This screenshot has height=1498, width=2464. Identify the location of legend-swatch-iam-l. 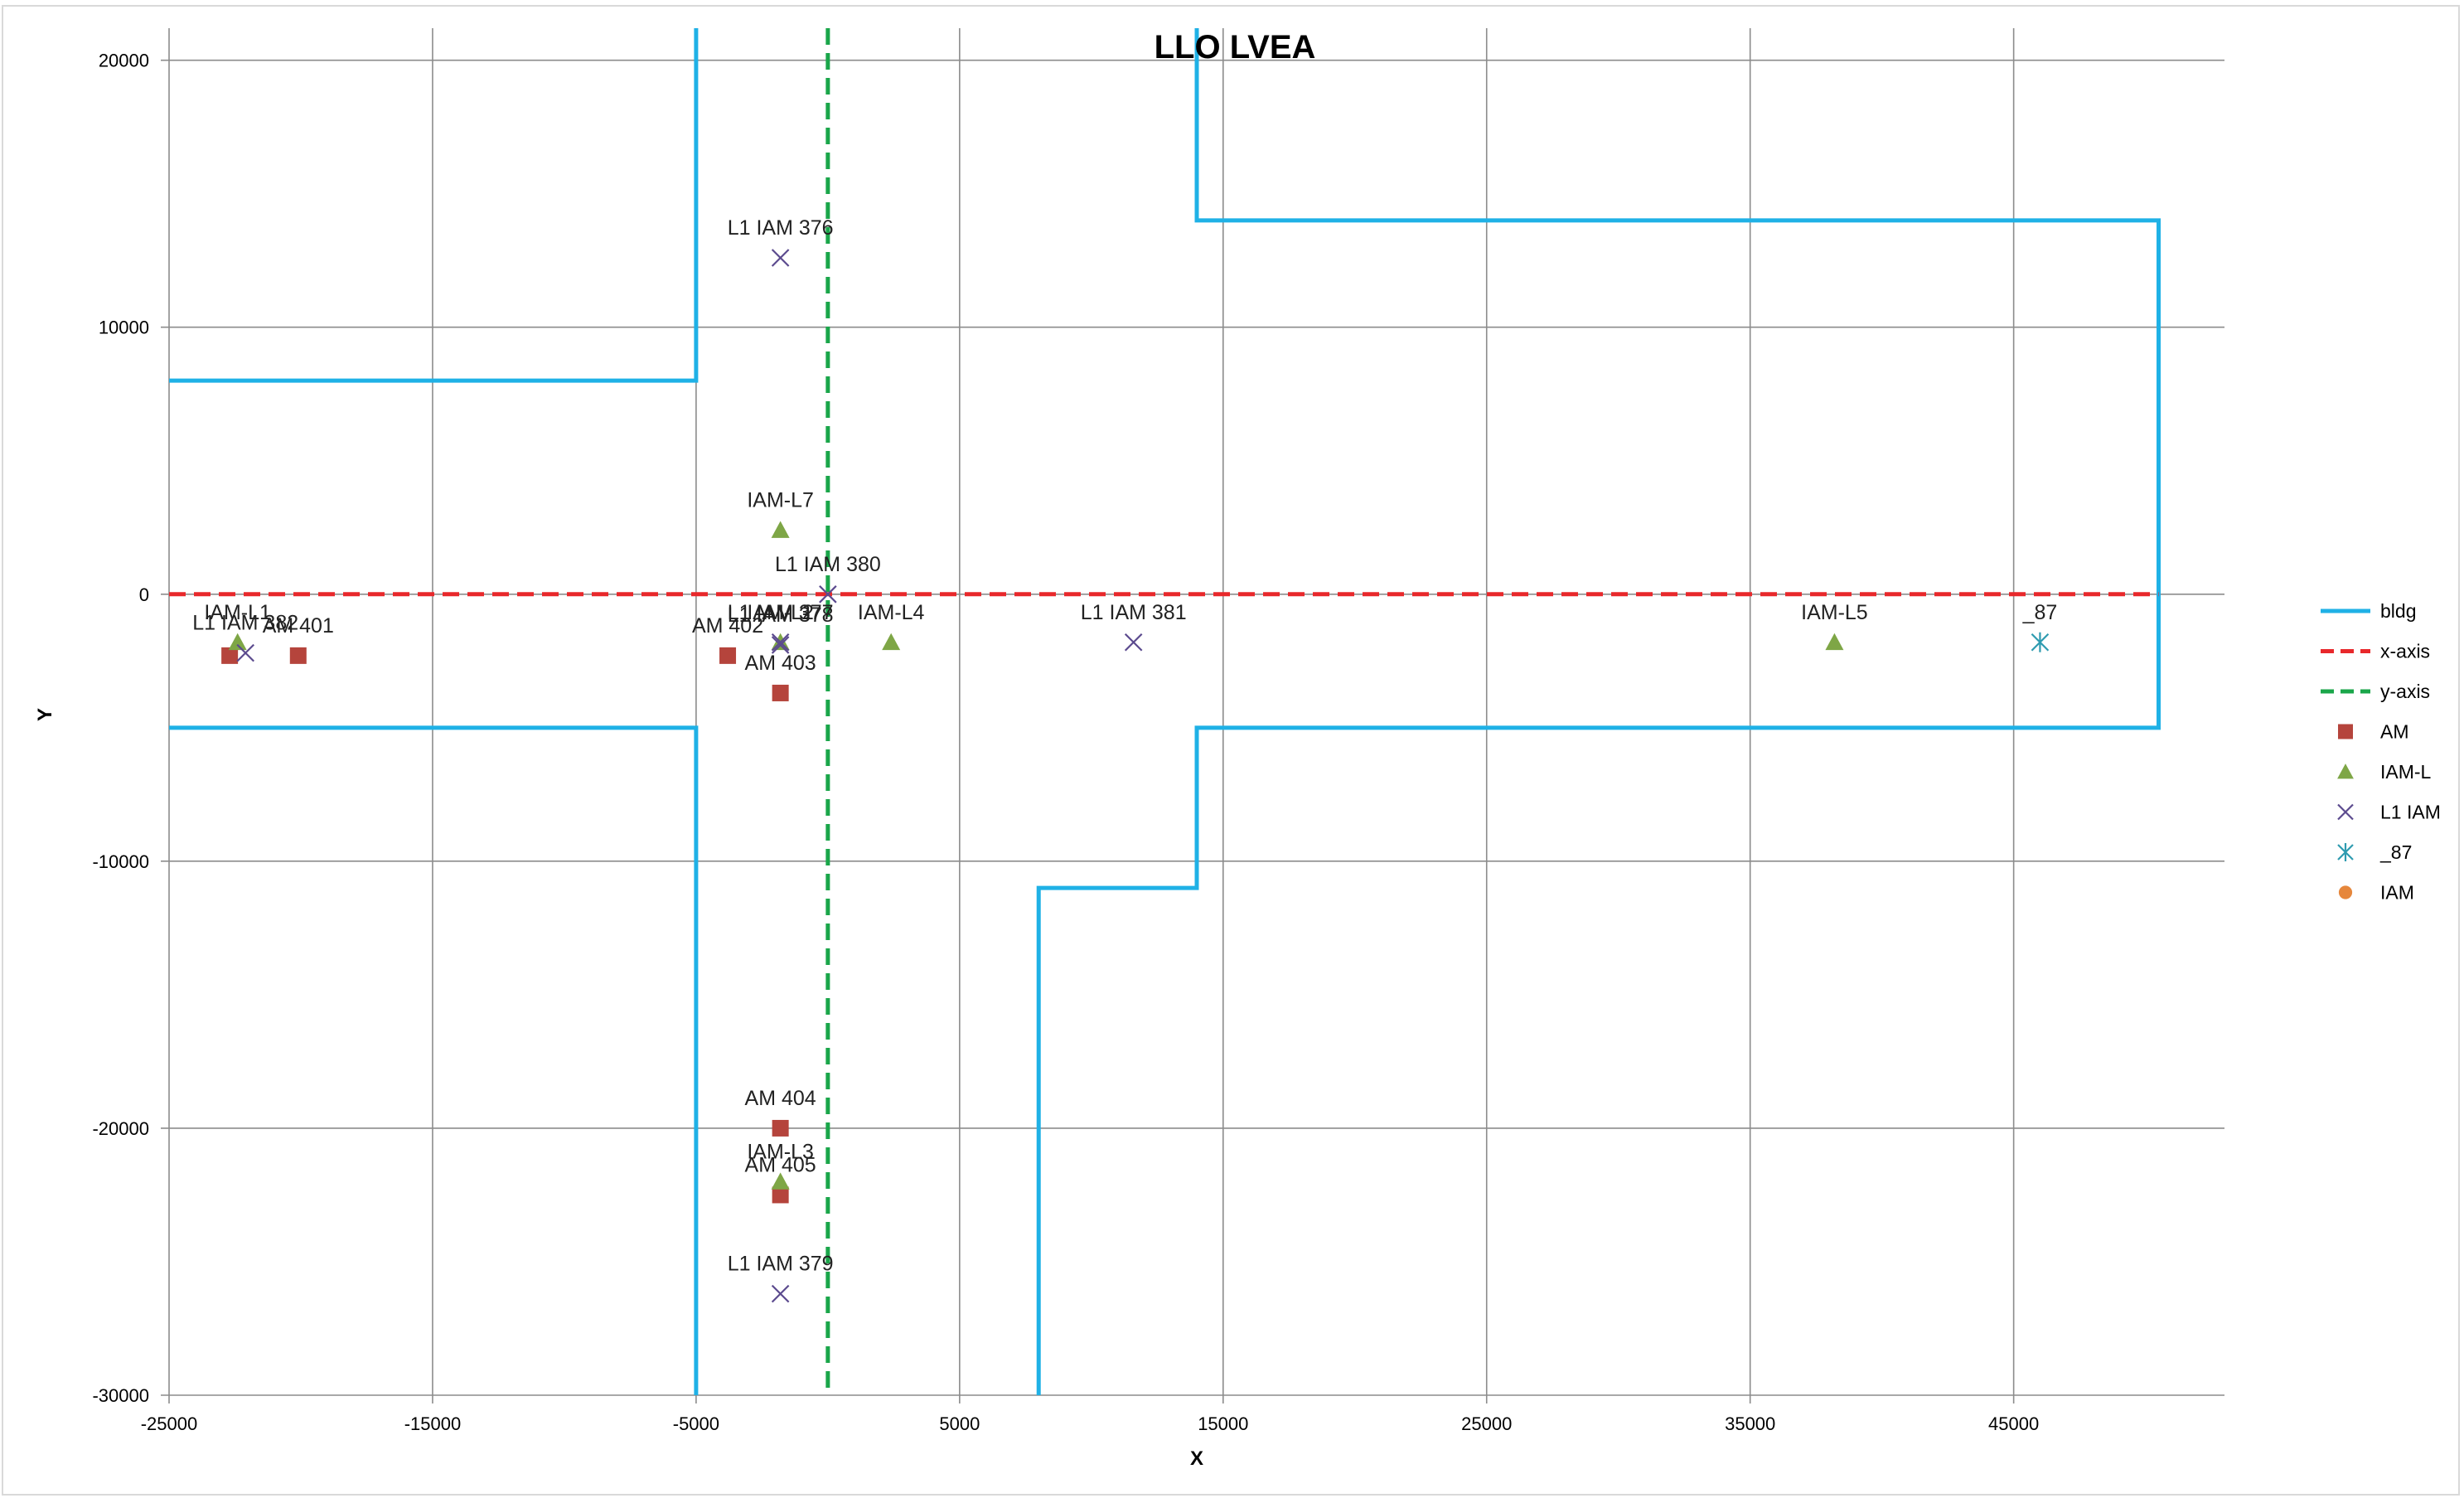
(2345, 772).